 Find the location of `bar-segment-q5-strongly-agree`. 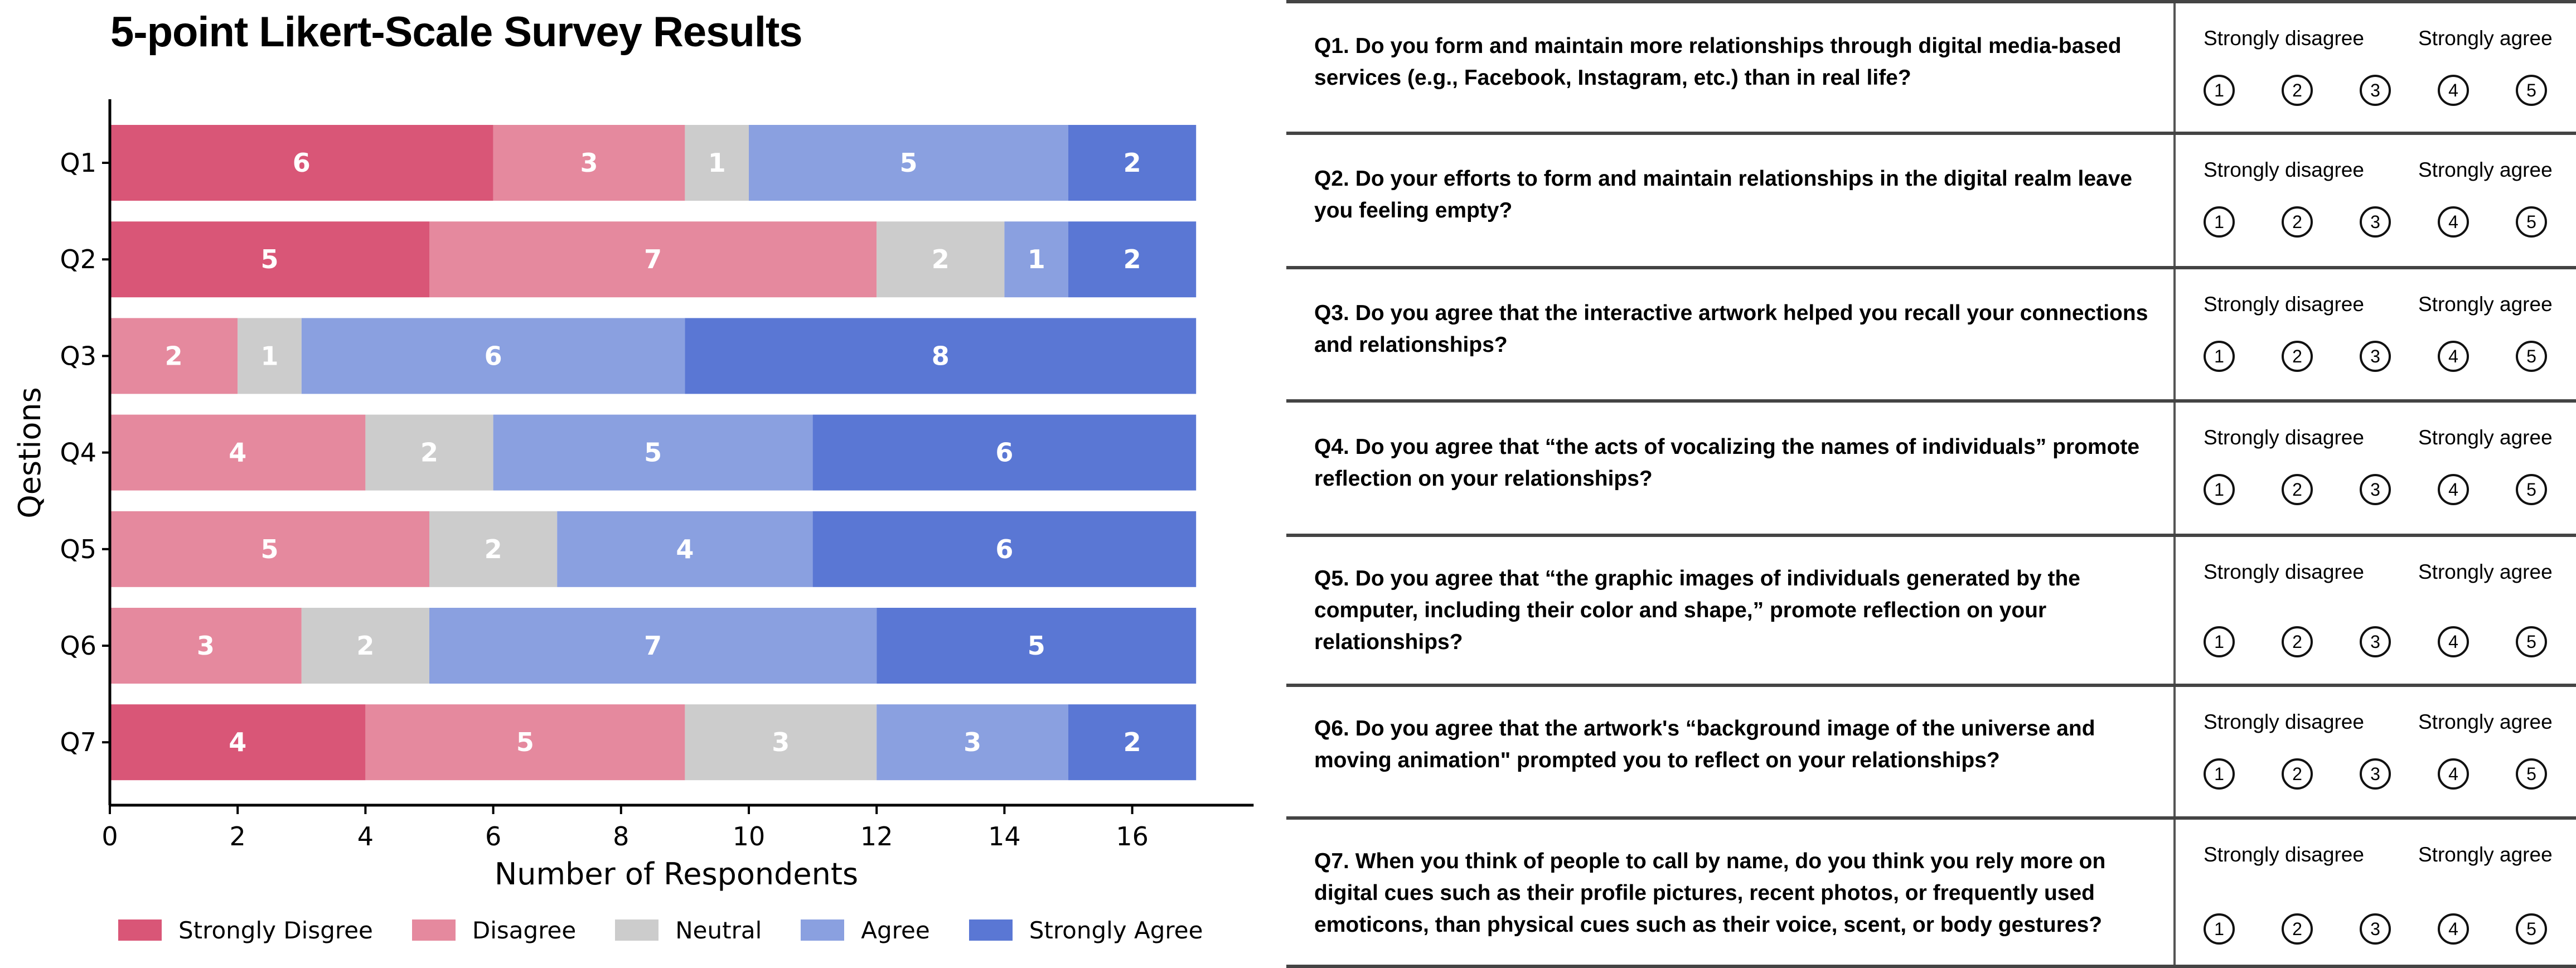

bar-segment-q5-strongly-agree is located at coordinates (1005, 549).